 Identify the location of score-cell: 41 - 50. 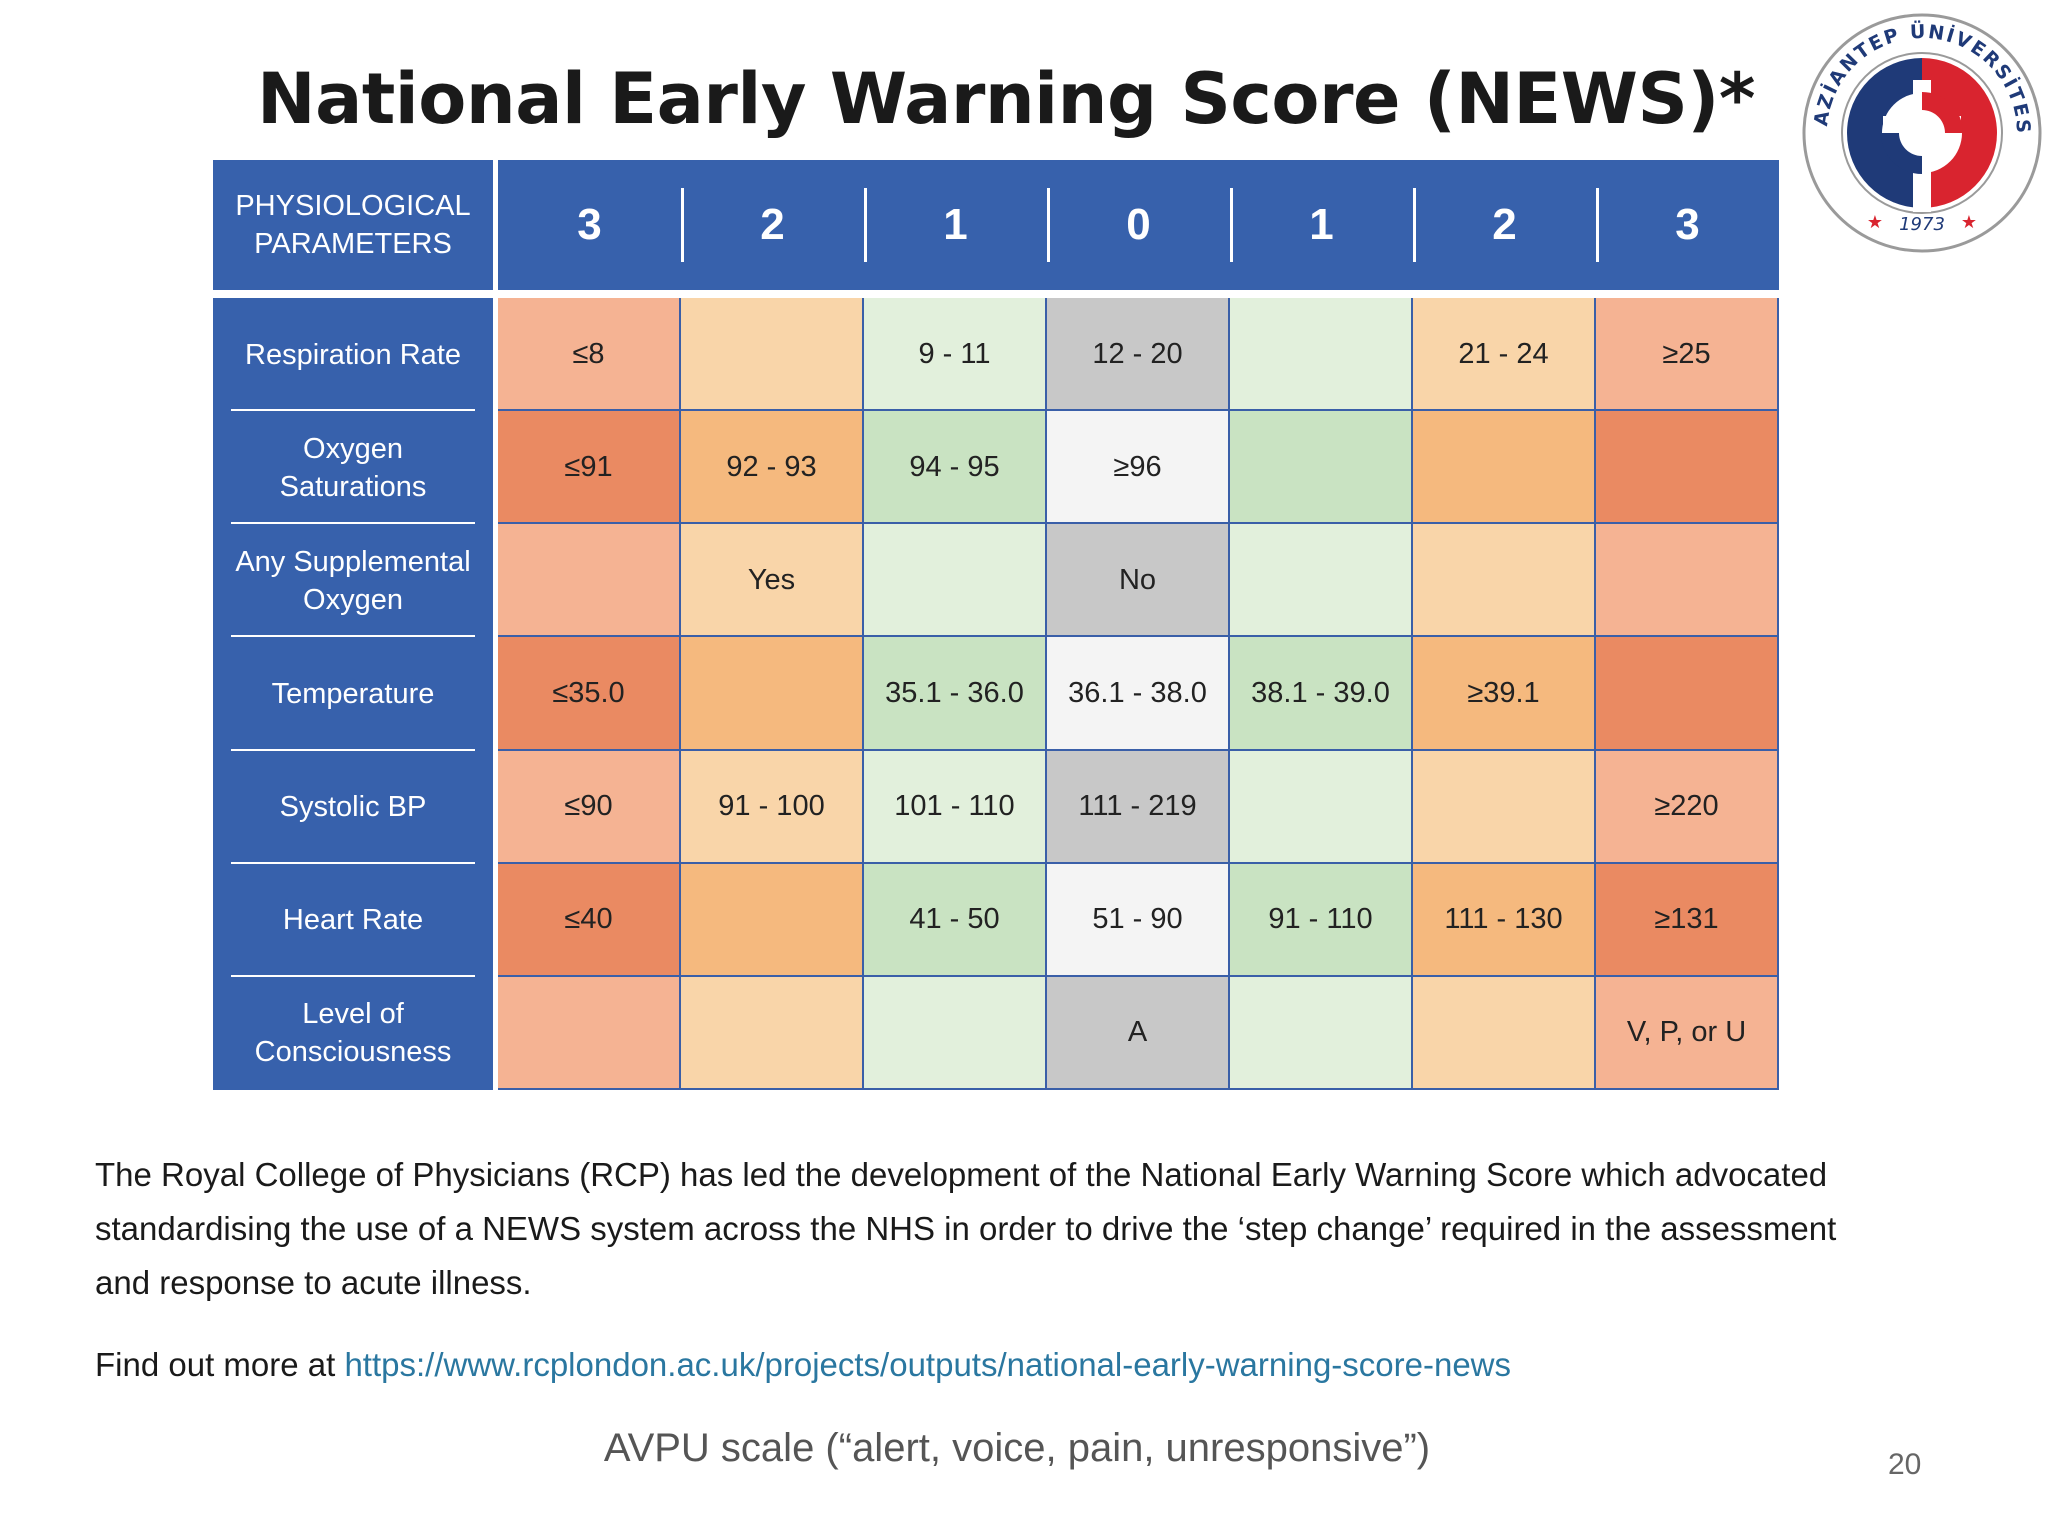
(955, 920).